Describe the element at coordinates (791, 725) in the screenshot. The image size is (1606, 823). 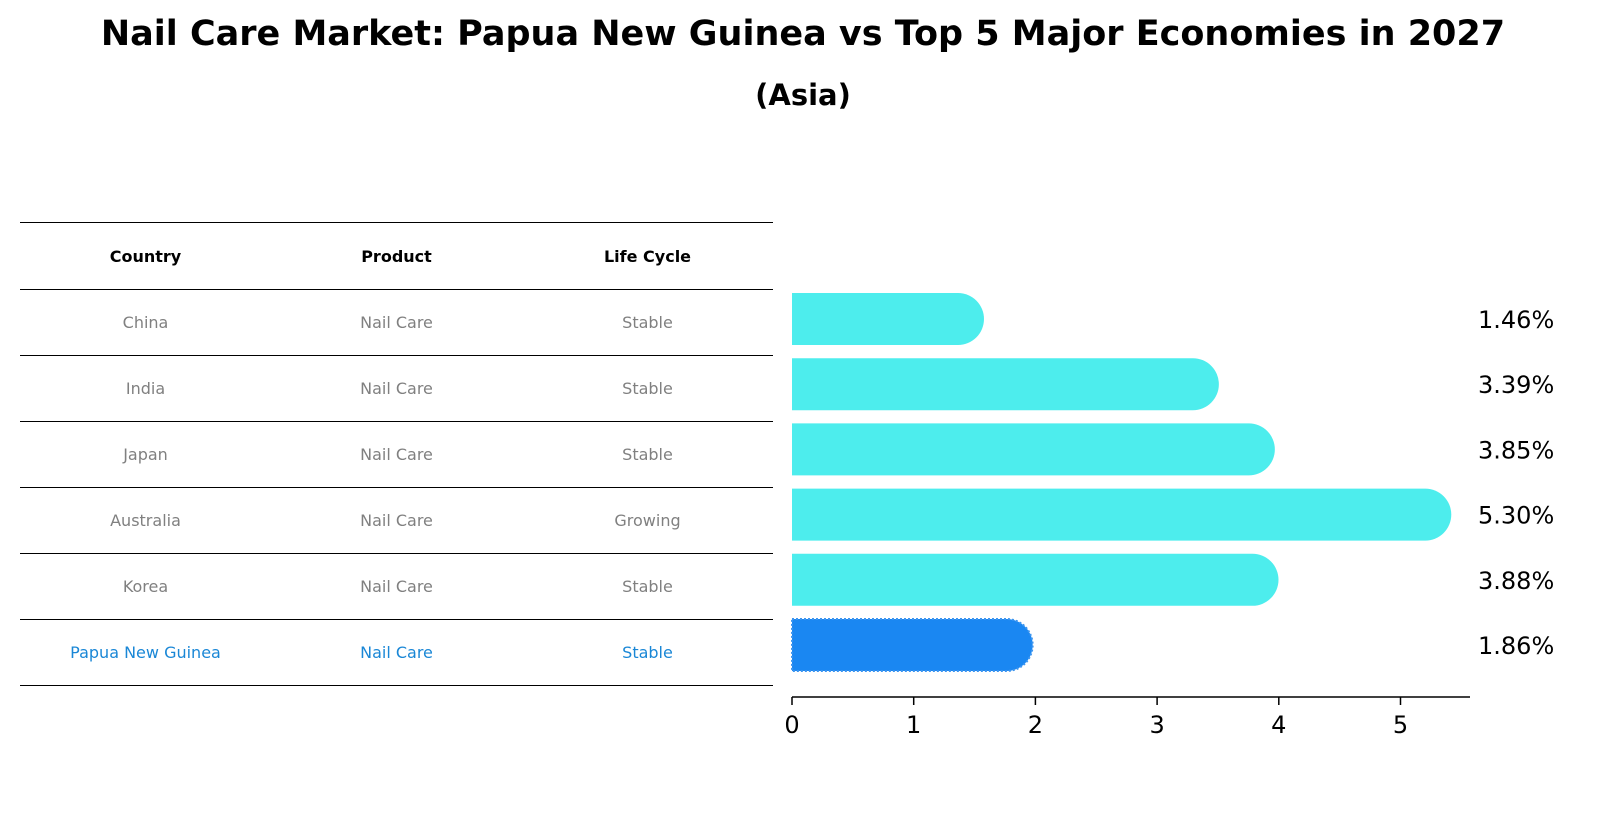
I see `x-tick-label: 0` at that location.